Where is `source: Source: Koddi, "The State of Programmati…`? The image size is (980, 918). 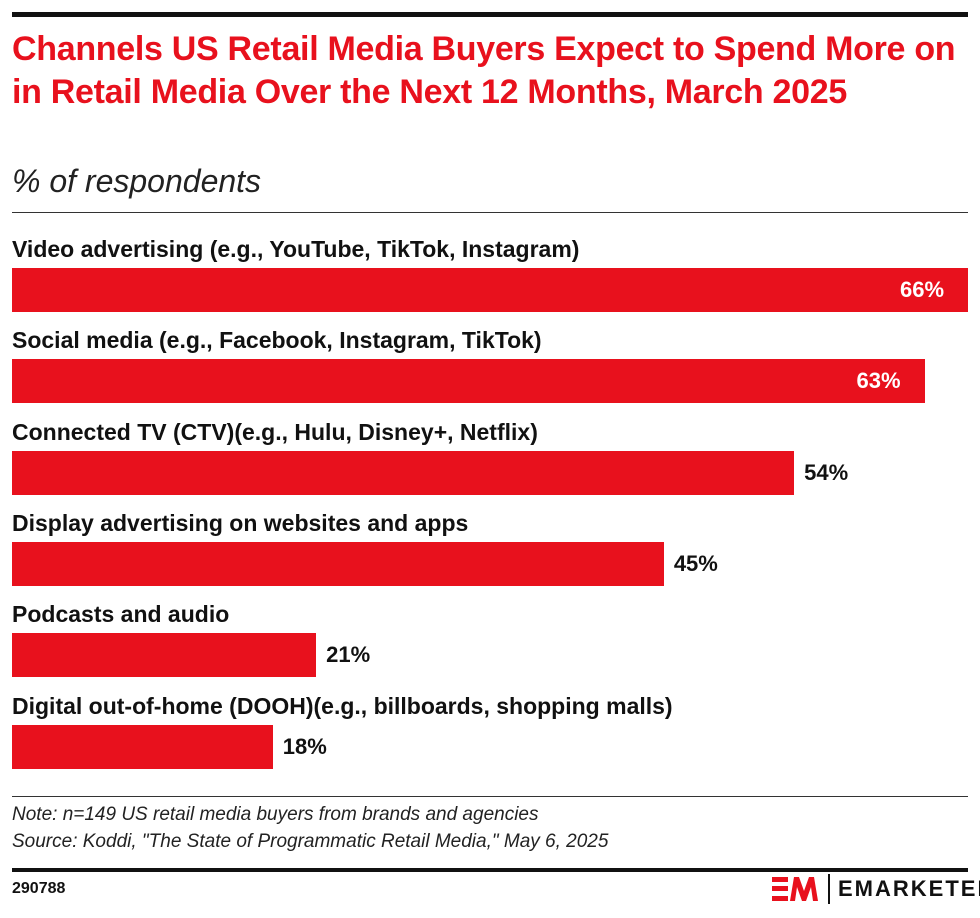 source: Source: Koddi, "The State of Programmati… is located at coordinates (310, 841).